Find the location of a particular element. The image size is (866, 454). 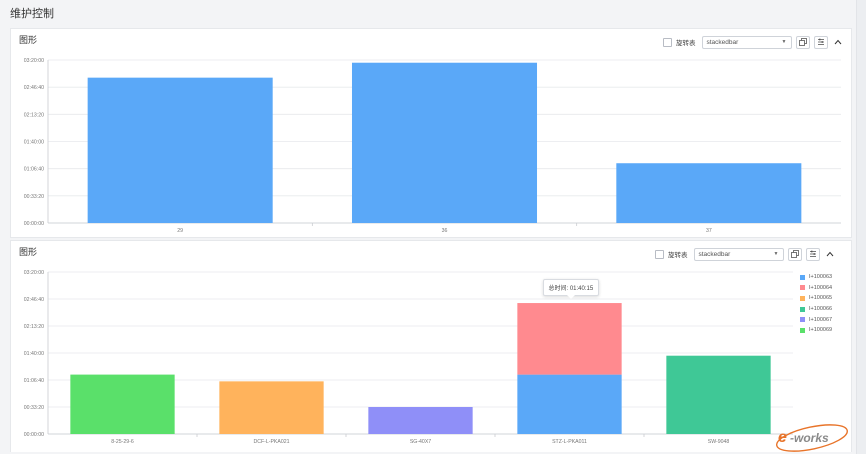

legend-label: I+100065 is located at coordinates (821, 298).